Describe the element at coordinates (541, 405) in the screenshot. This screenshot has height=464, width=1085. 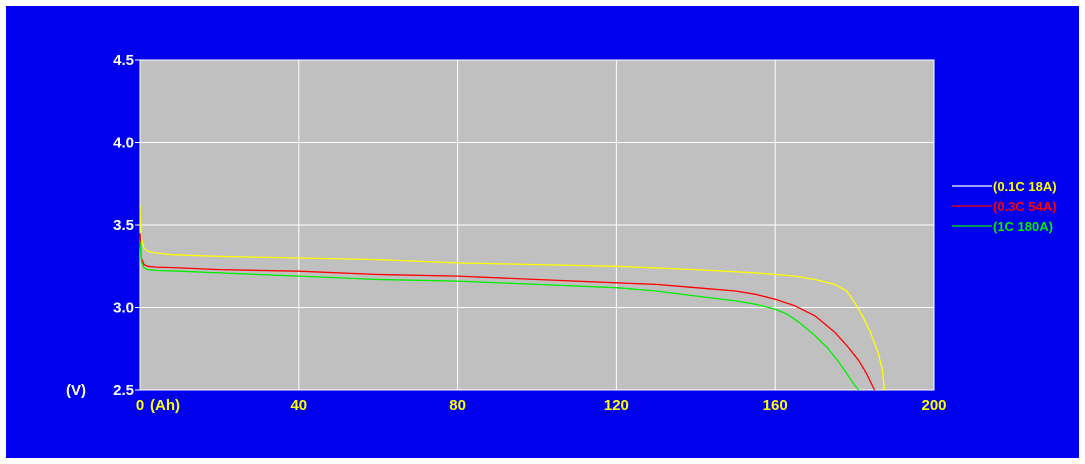
I see `x-tick-labels: 0 40 80 120 160 200` at that location.